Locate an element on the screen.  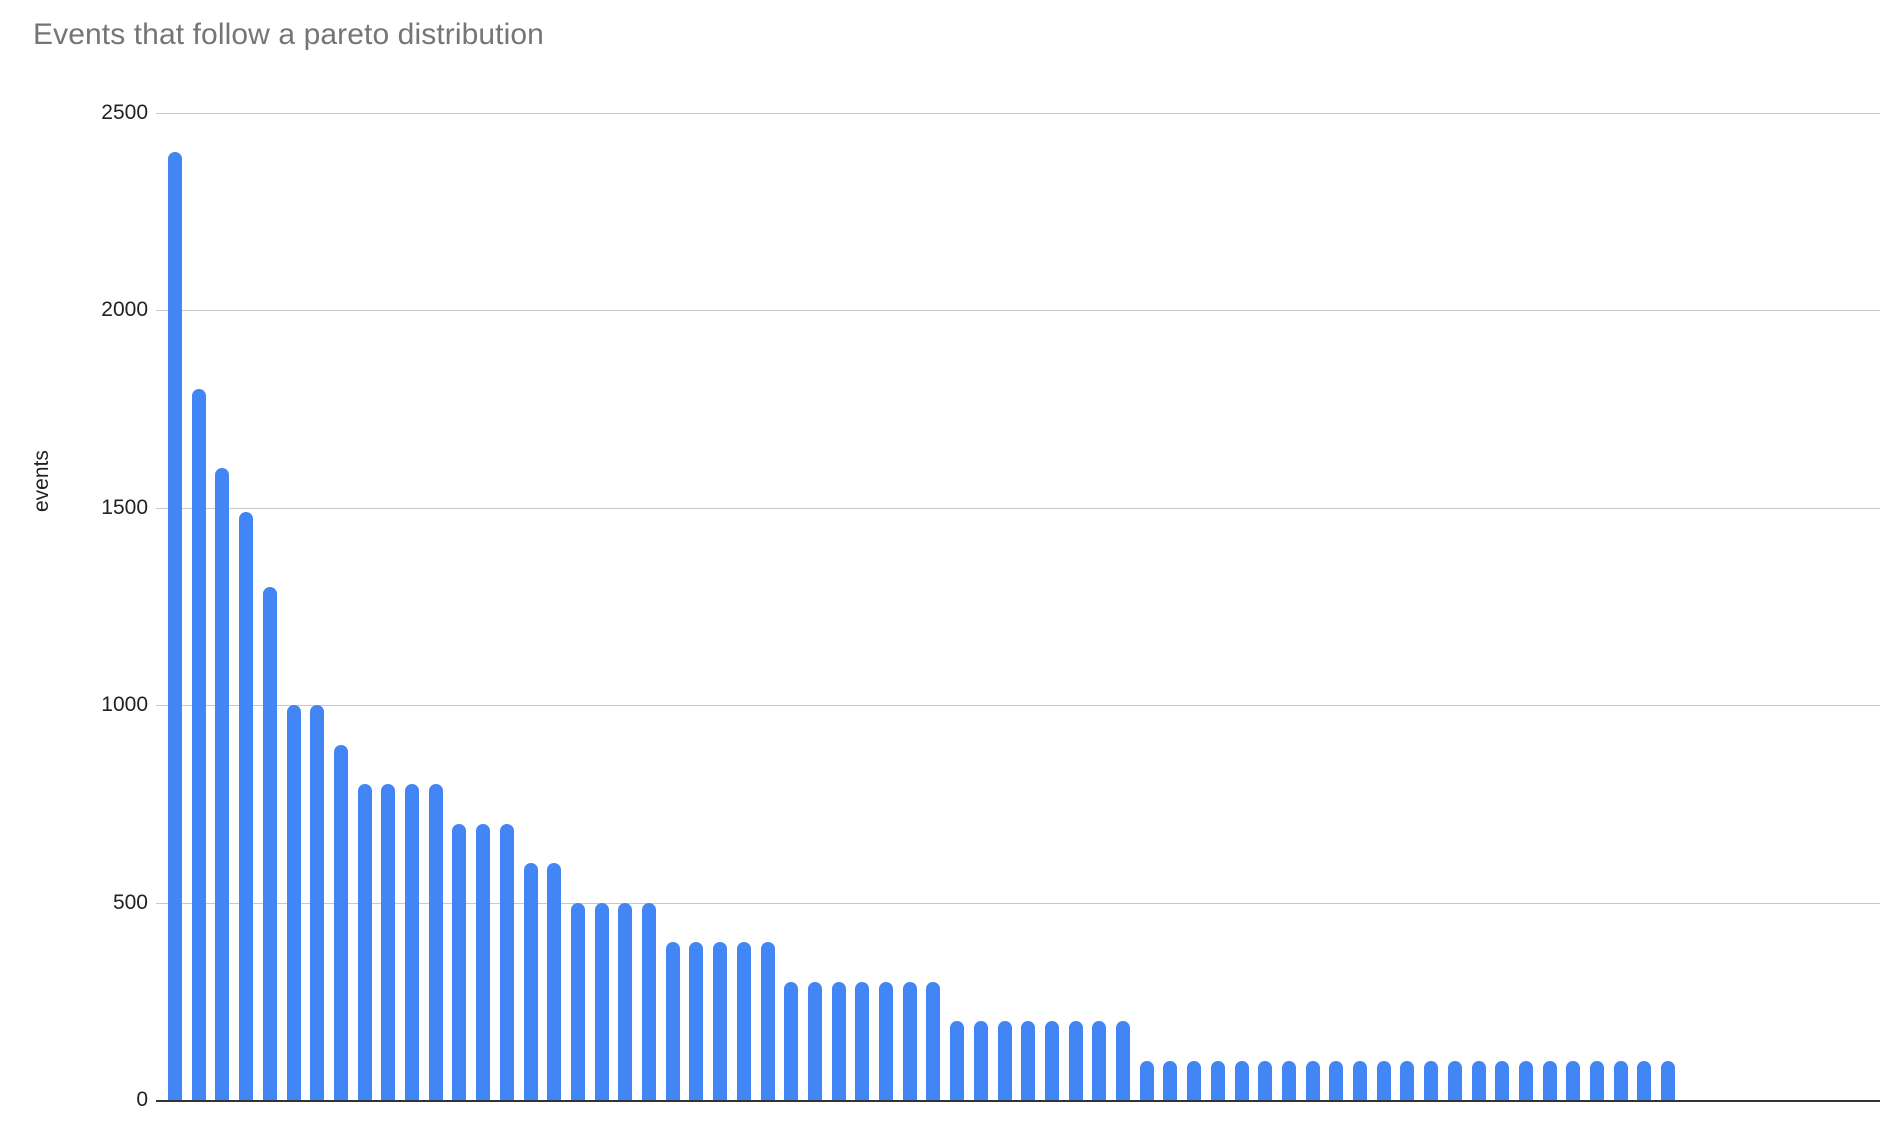
y-axis-tick-label: 1500 is located at coordinates (124, 507).